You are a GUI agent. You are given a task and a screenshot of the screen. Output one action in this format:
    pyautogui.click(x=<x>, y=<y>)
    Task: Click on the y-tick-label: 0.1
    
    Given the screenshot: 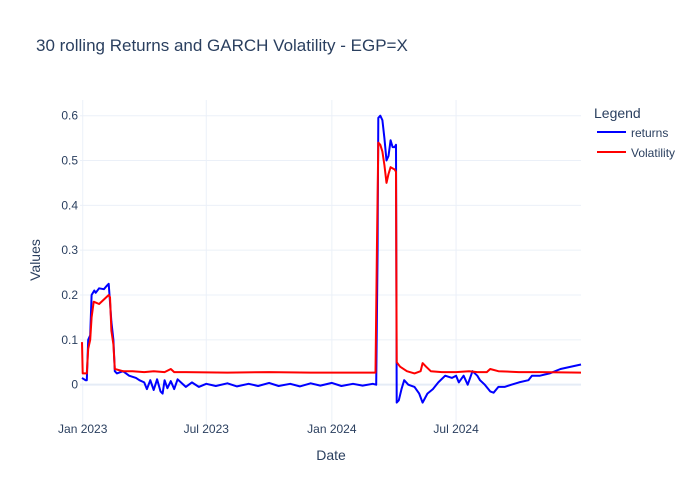 What is the action you would take?
    pyautogui.click(x=69, y=340)
    